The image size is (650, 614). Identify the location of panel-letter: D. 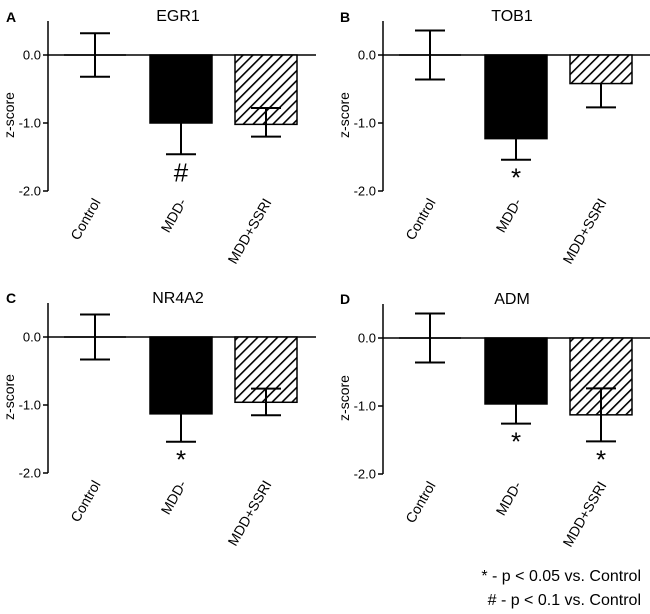
(345, 299).